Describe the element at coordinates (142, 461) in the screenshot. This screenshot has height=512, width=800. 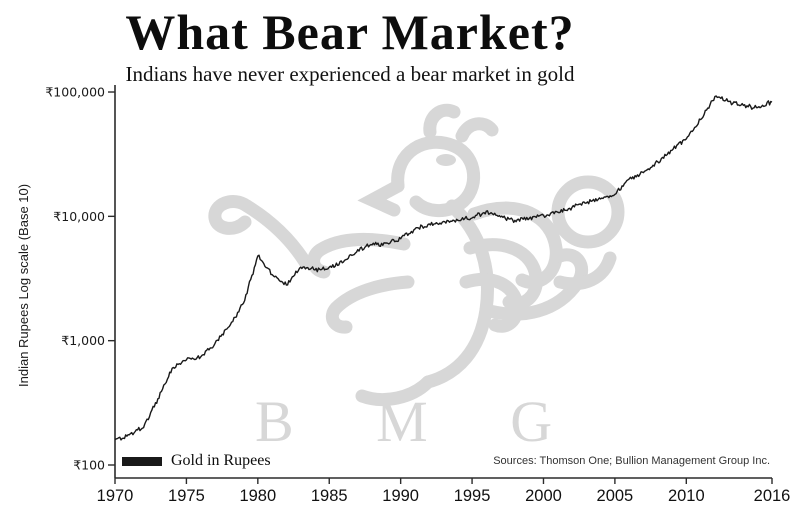
I see `legend-line-swatch` at that location.